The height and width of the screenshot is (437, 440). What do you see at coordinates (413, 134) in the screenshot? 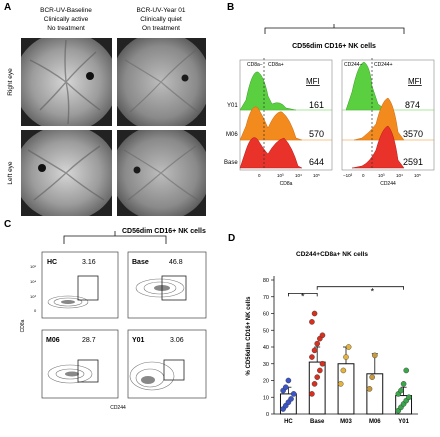
I see `mfi-value-m06-cd244: 3570` at bounding box center [413, 134].